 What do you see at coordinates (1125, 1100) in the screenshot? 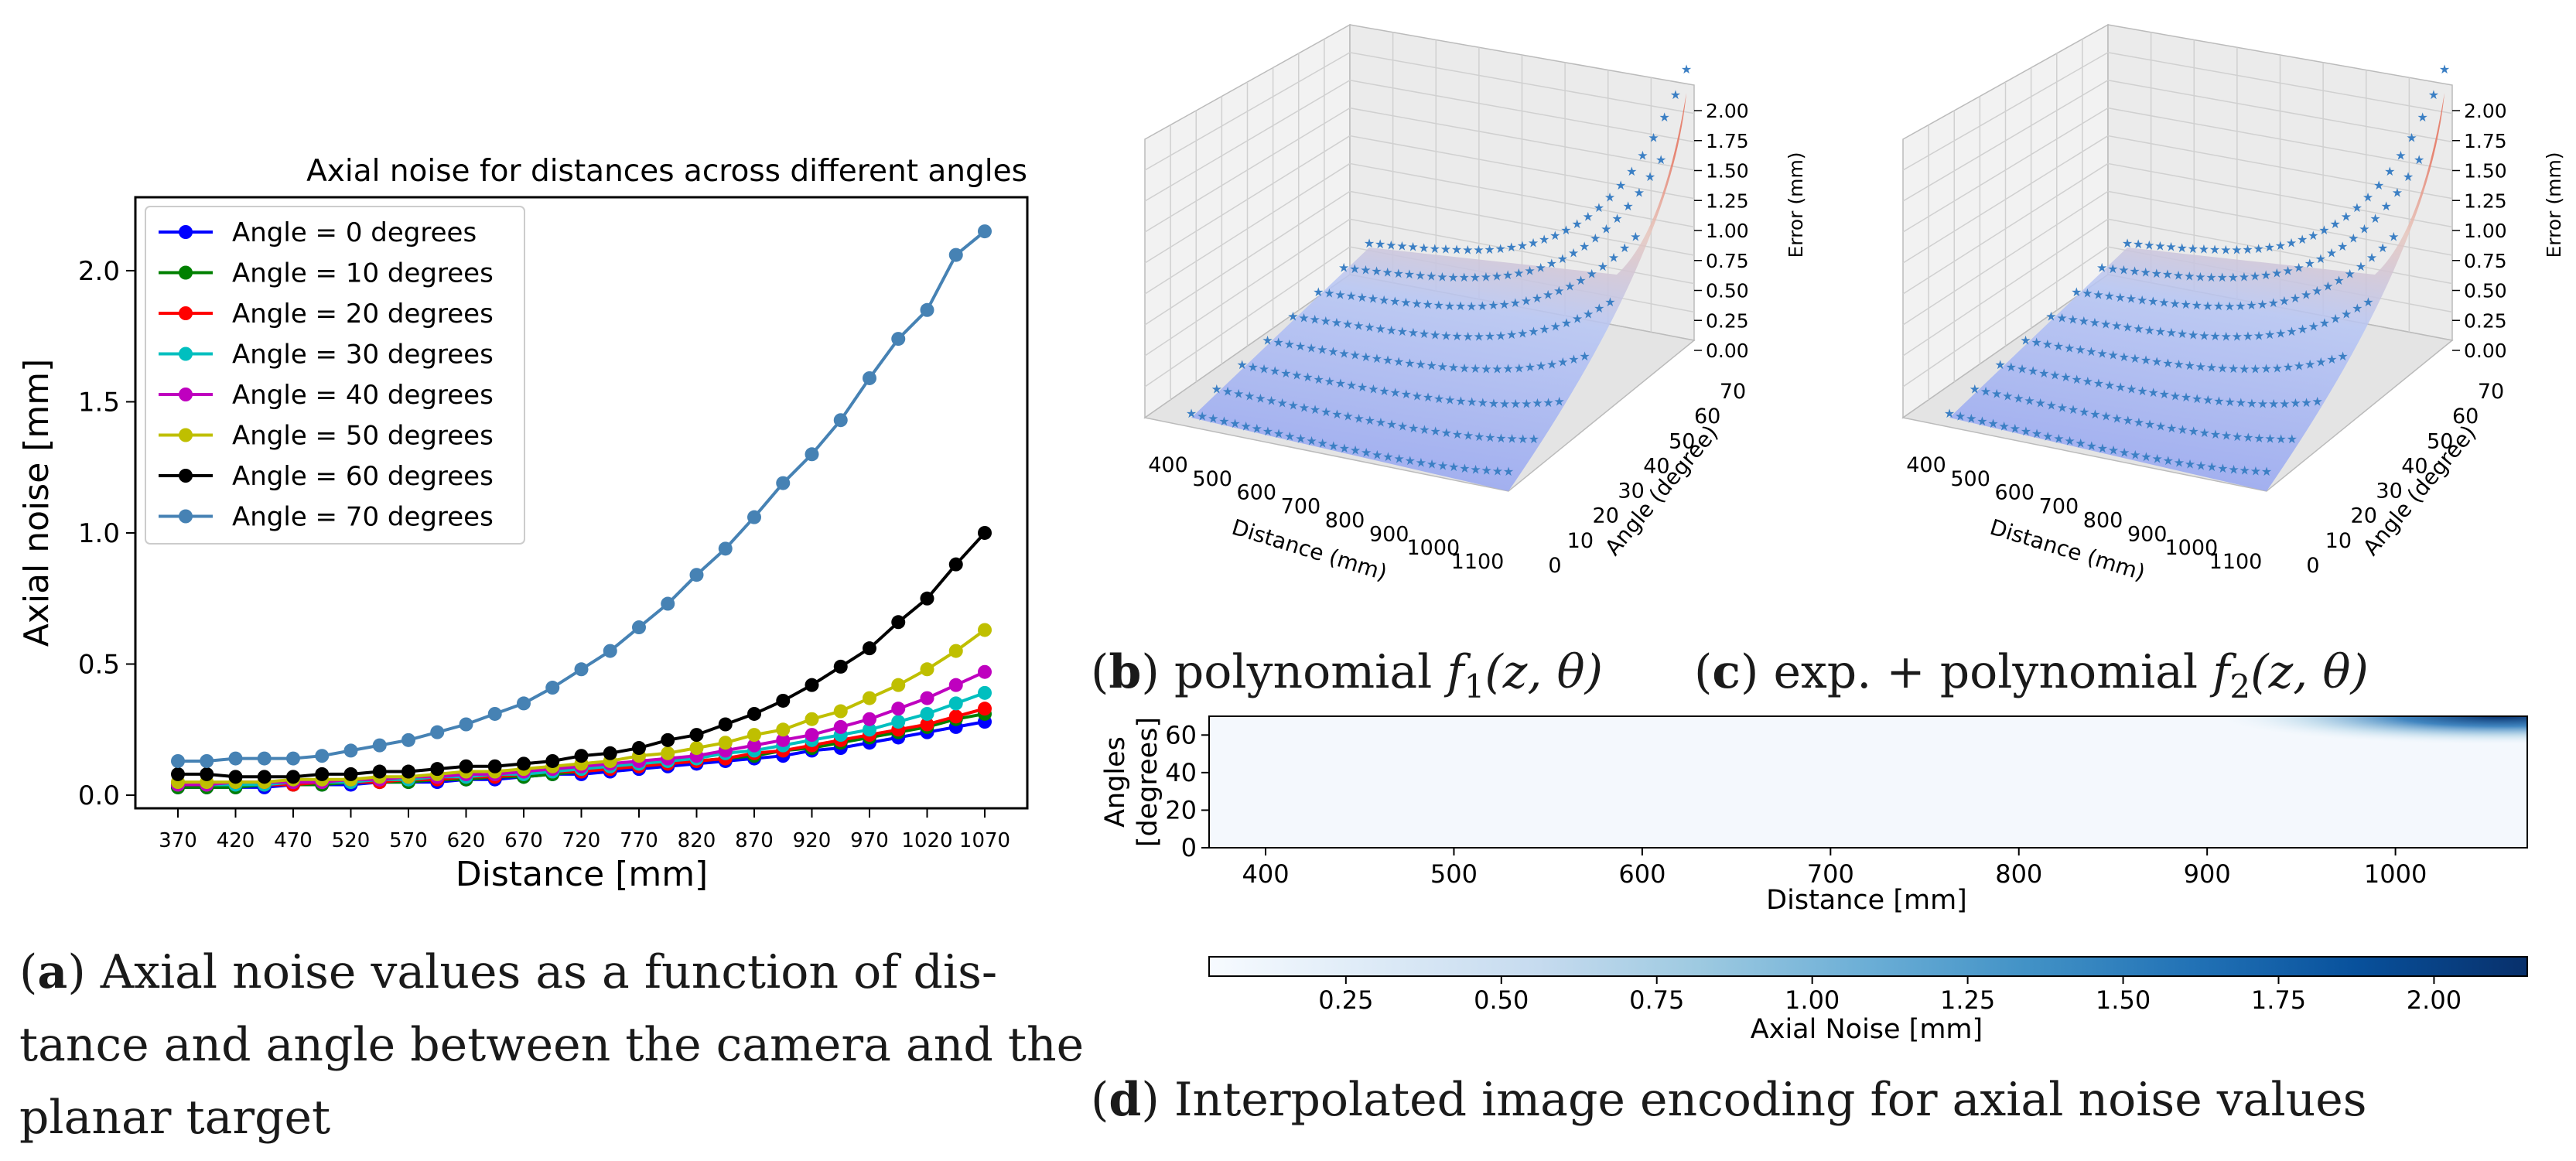
I see `caption-d-label: d` at bounding box center [1125, 1100].